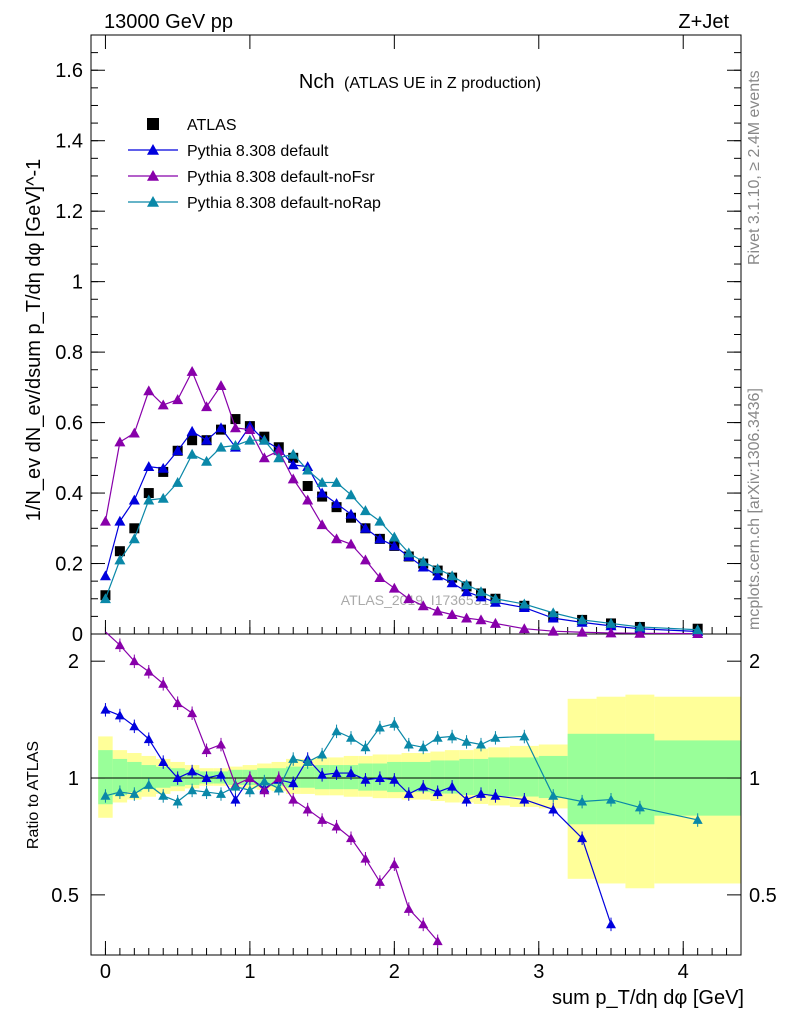 Image resolution: width=786 pixels, height=1024 pixels. Describe the element at coordinates (69, 353) in the screenshot. I see `y-tick-label: 0.8` at that location.